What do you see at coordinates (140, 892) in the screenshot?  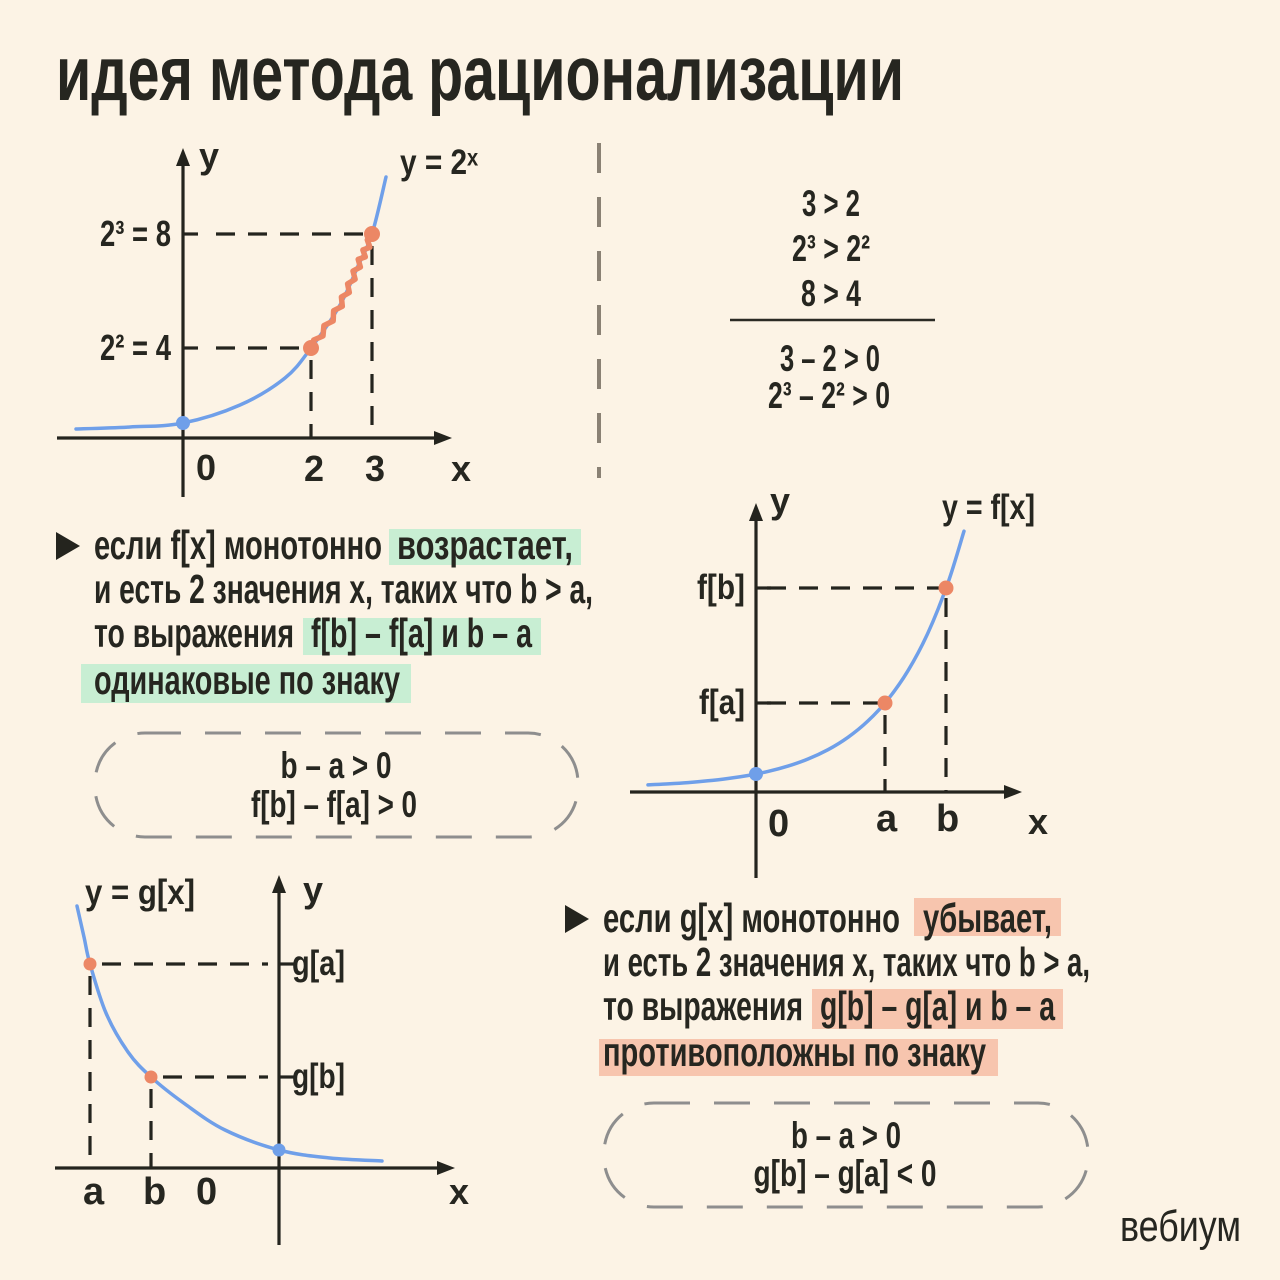 I see `svg-text: y = g[x]` at bounding box center [140, 892].